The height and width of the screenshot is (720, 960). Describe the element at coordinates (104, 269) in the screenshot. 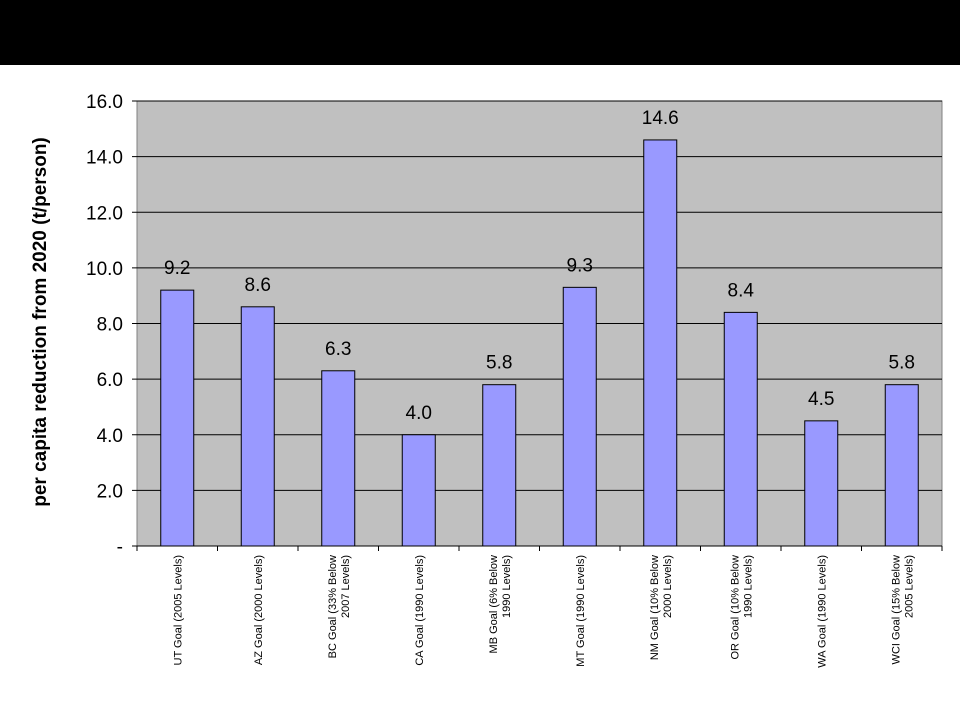

I see `y-tick-label: 10.0` at that location.